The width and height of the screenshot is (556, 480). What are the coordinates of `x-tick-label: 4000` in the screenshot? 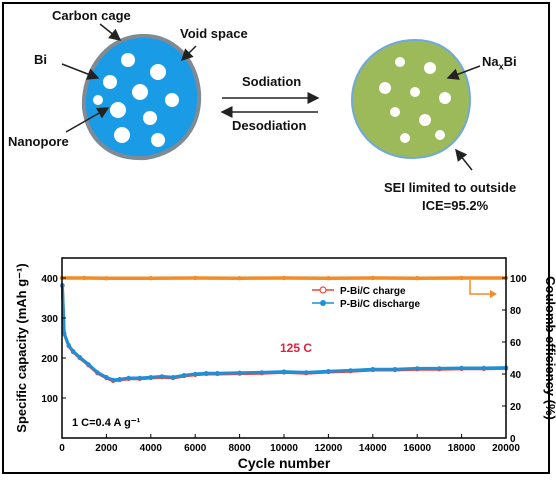 It's located at (151, 448).